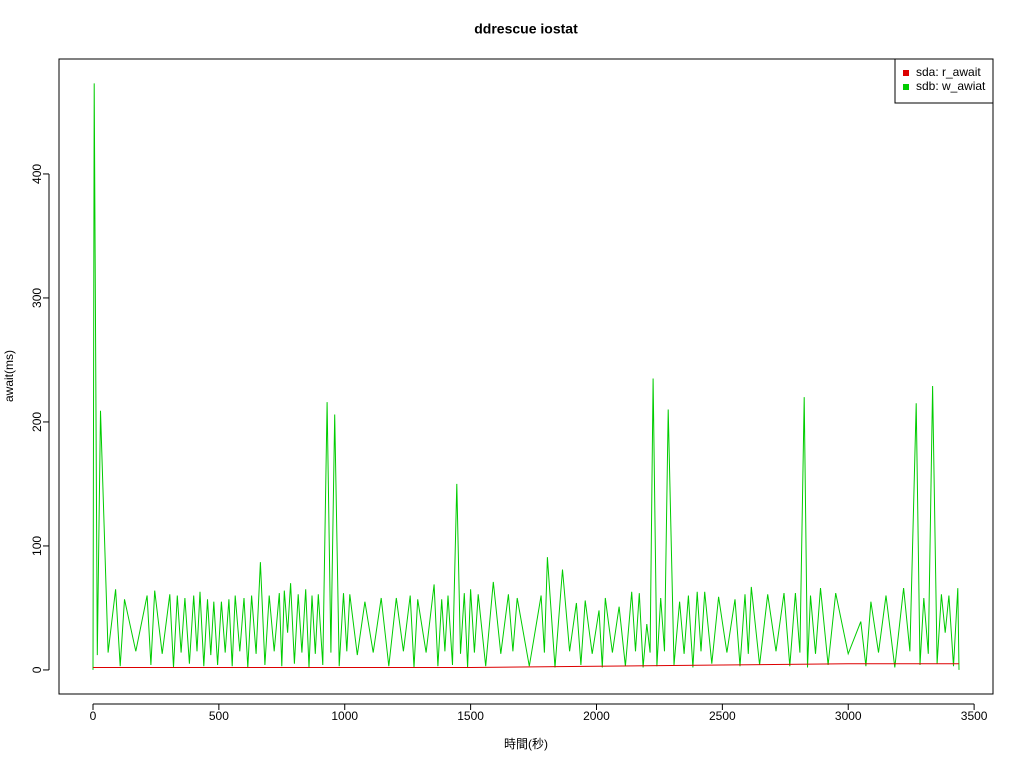 This screenshot has height=773, width=1024. Describe the element at coordinates (848, 716) in the screenshot. I see `x-tick-label: 3000` at that location.